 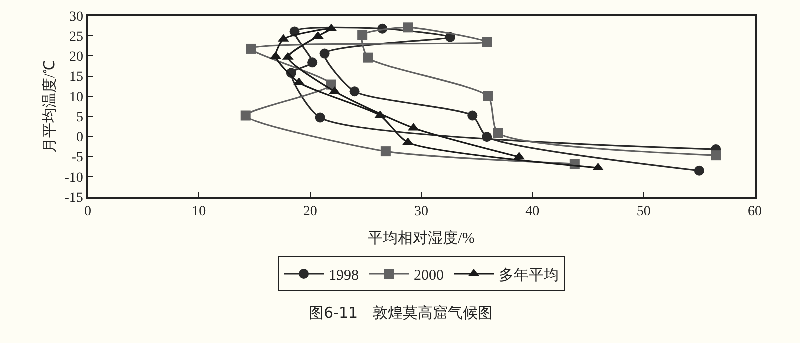 I want to click on y-tick-label: 20, so click(x=76, y=58).